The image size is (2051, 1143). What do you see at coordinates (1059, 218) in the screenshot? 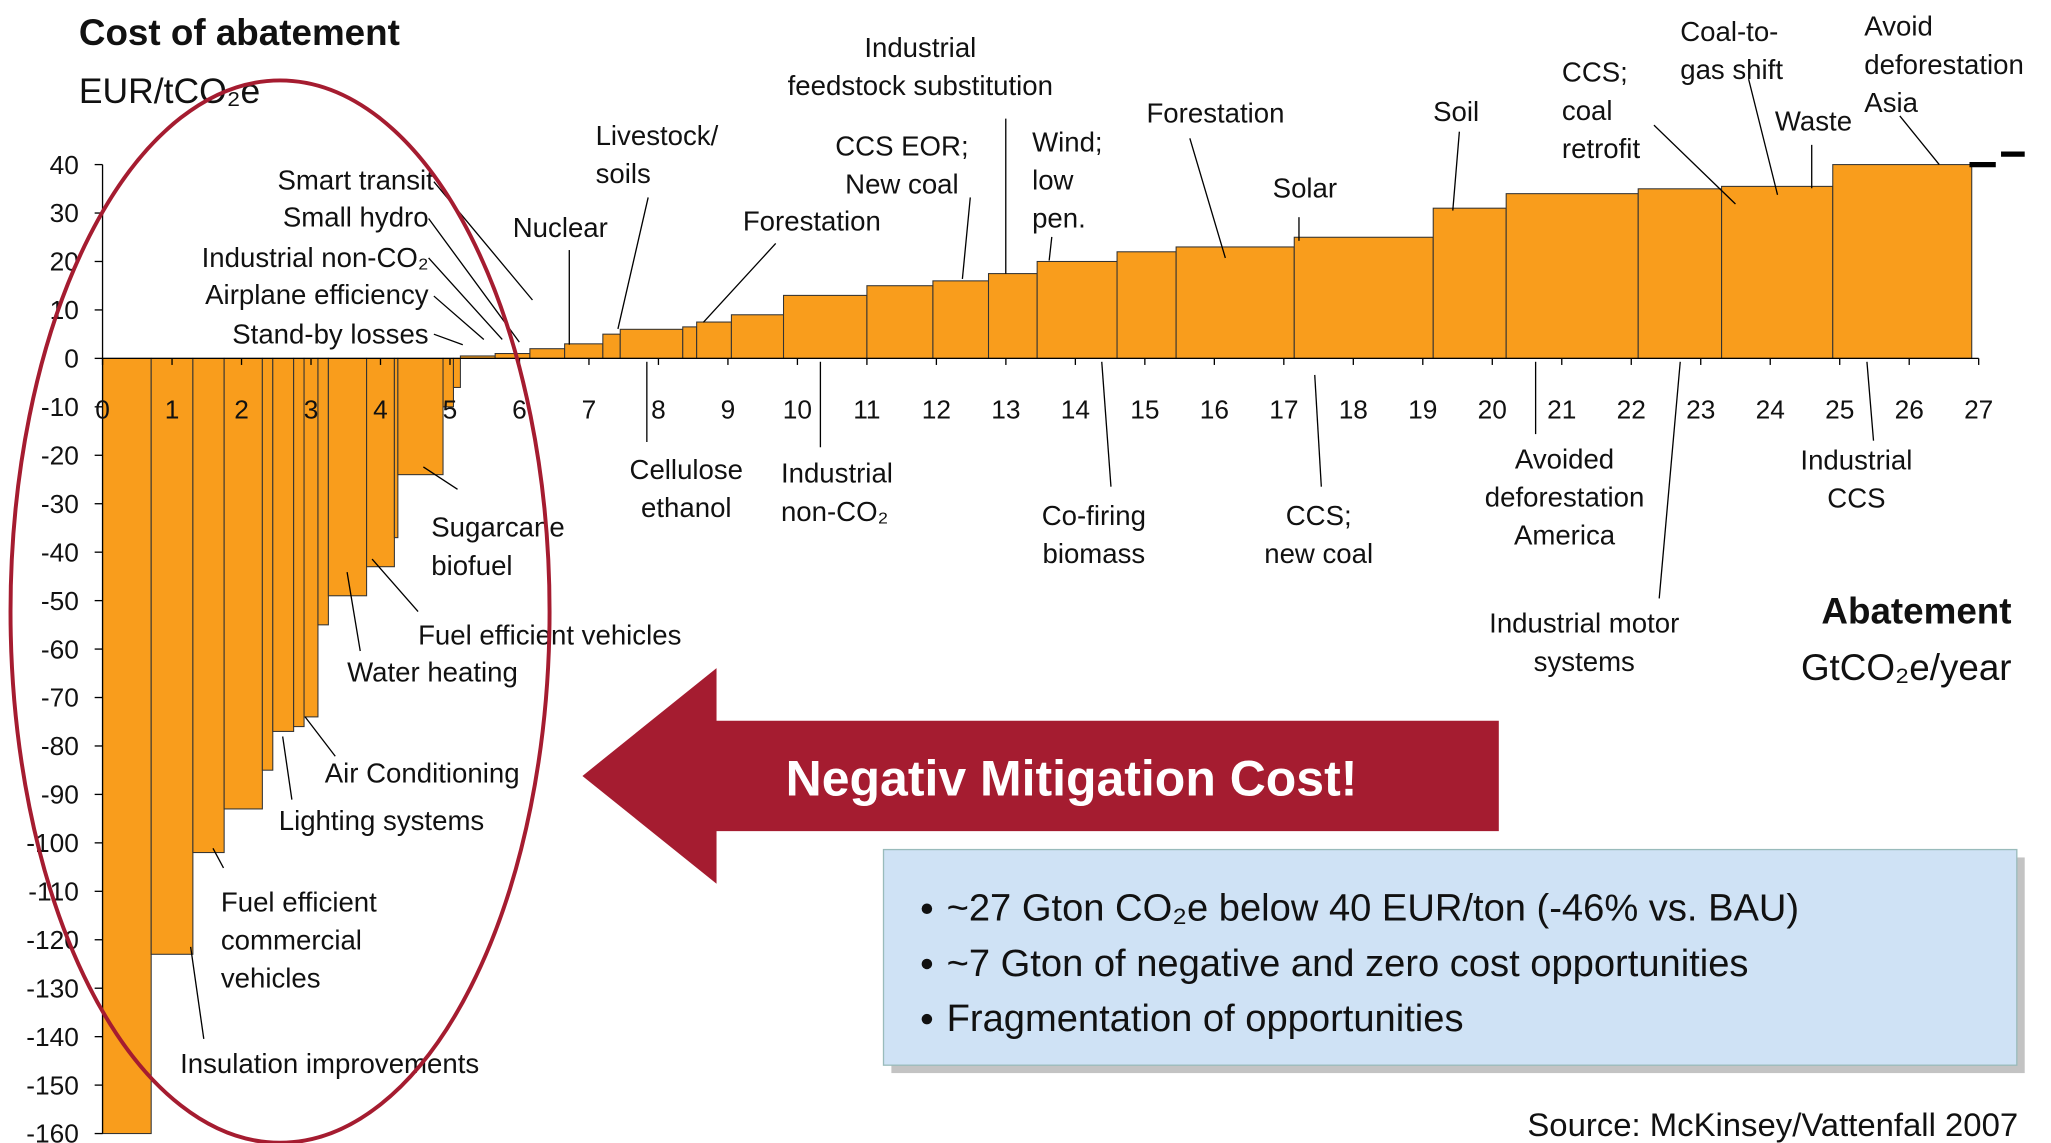
I see `annotation: pen.` at bounding box center [1059, 218].